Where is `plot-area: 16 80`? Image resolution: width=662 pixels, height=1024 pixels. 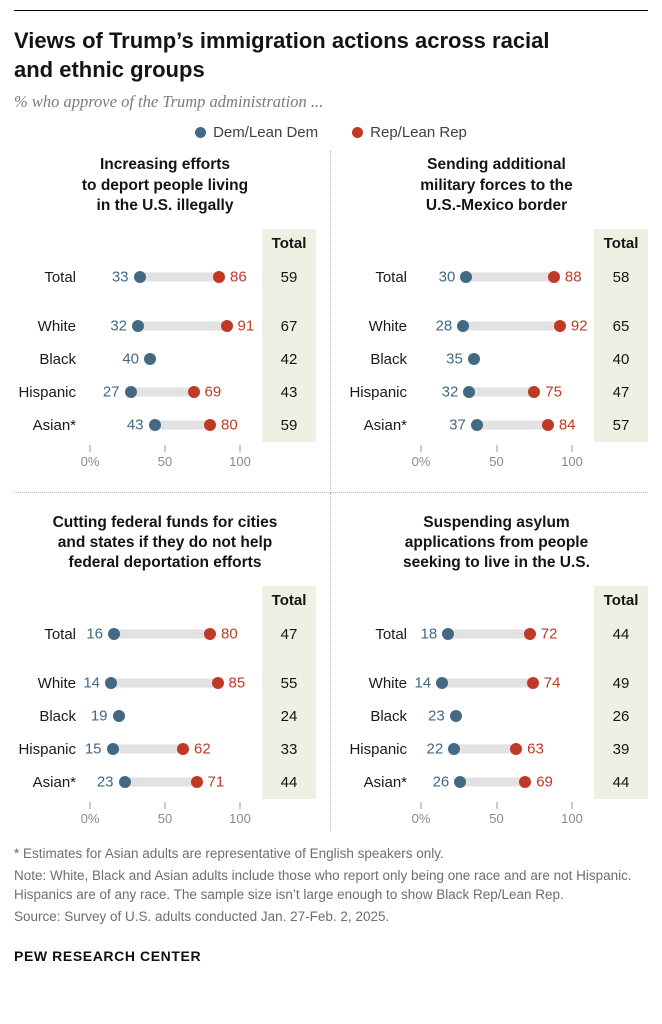 plot-area: 16 80 is located at coordinates (163, 634).